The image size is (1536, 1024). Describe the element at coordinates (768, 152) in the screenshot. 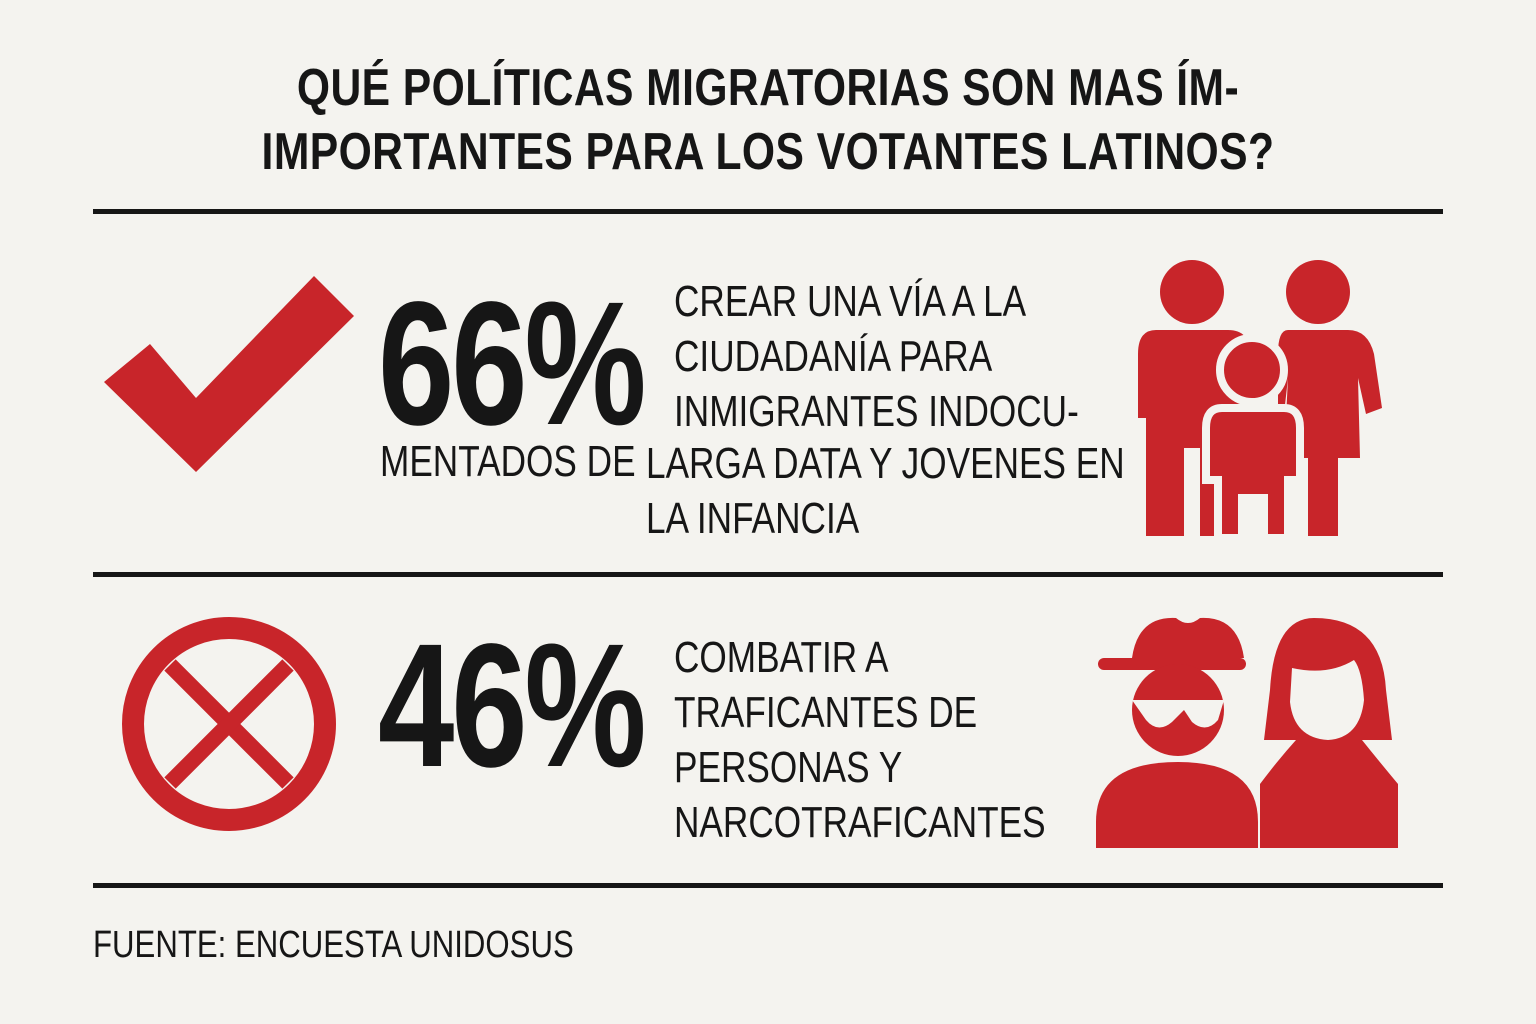

I see `title-line-2: IMPORTANTES PARA LOS VOTANTES LATINOS?` at that location.